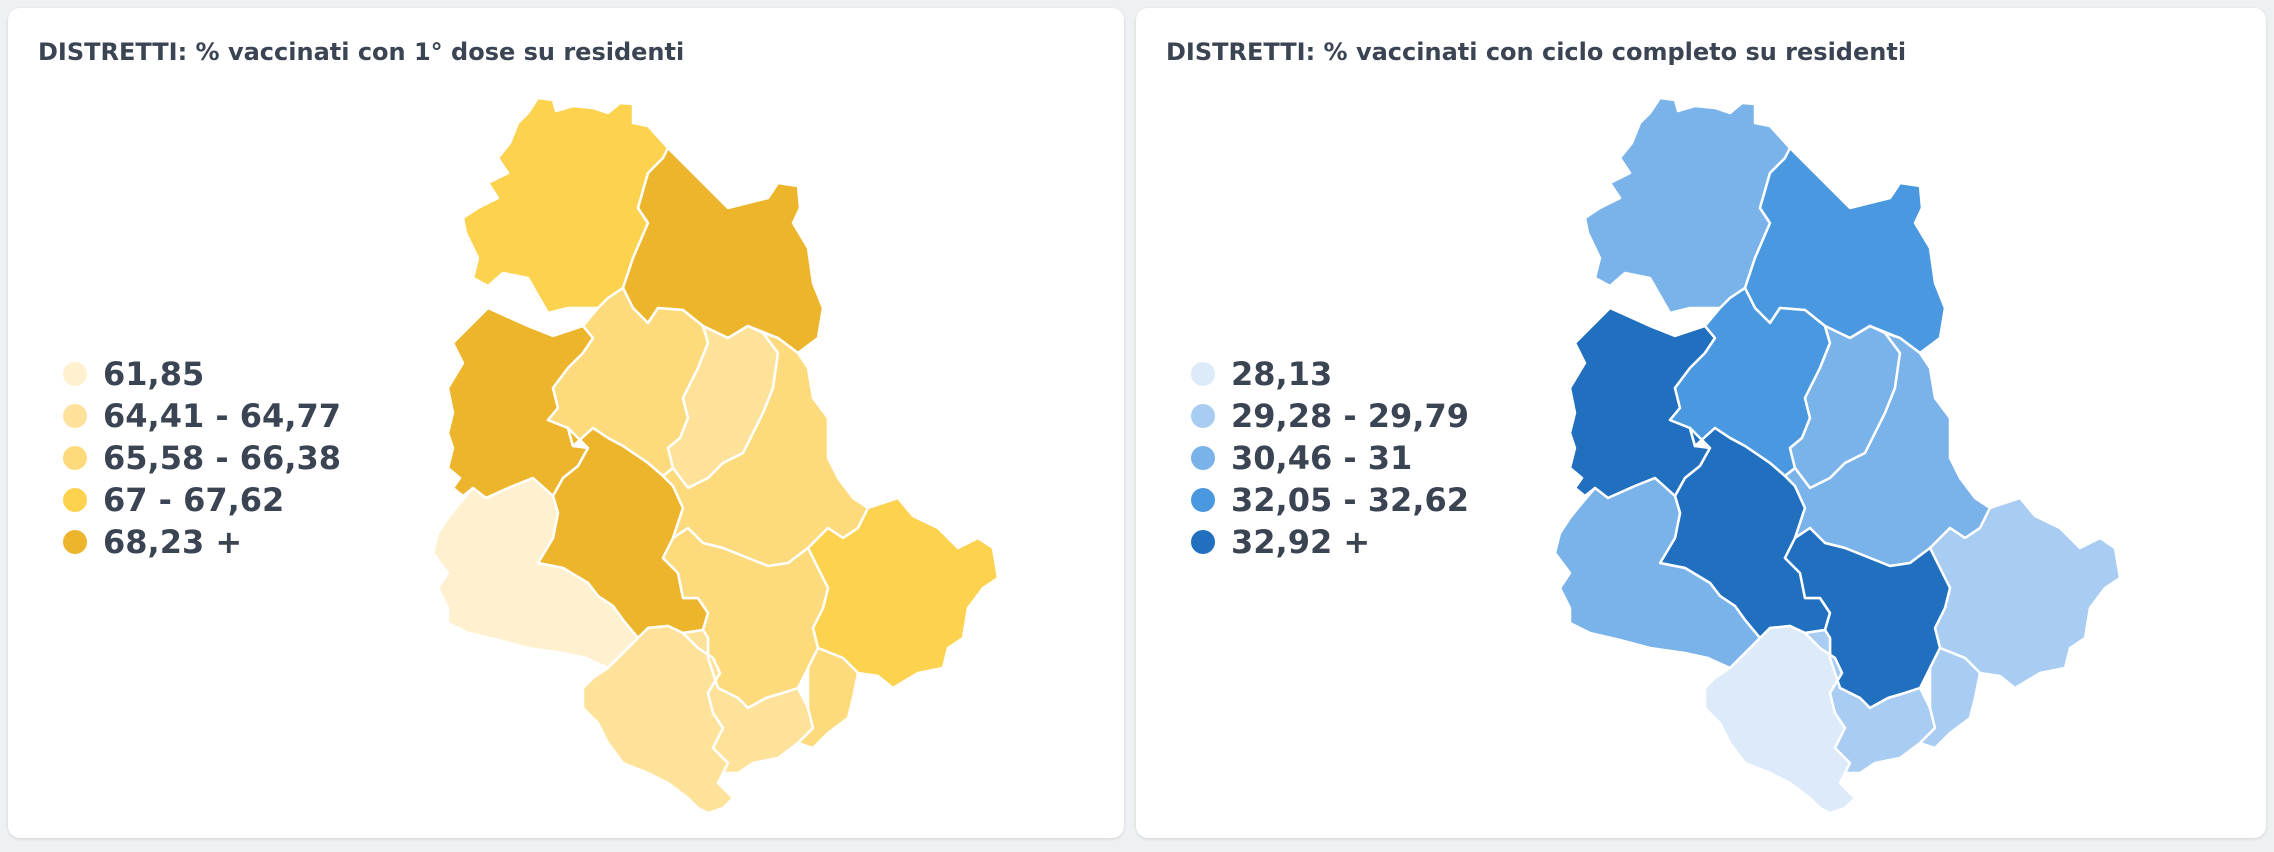  I want to click on legend-item: 32,92 +, so click(1330, 542).